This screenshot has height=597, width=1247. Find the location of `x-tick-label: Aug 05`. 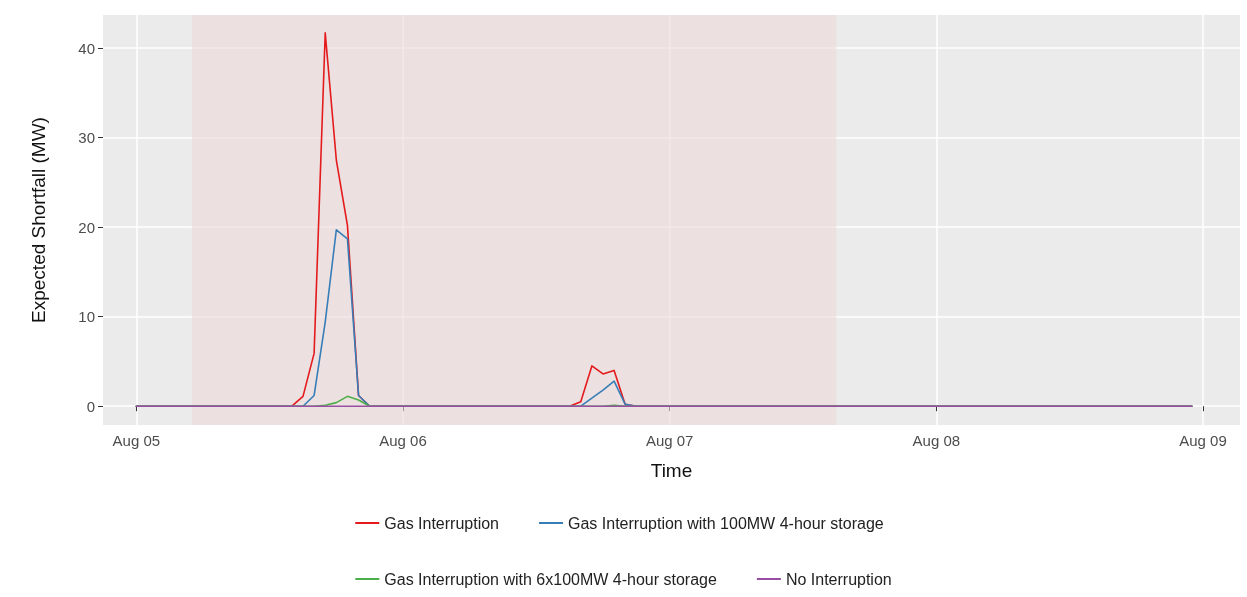

x-tick-label: Aug 05 is located at coordinates (136, 440).